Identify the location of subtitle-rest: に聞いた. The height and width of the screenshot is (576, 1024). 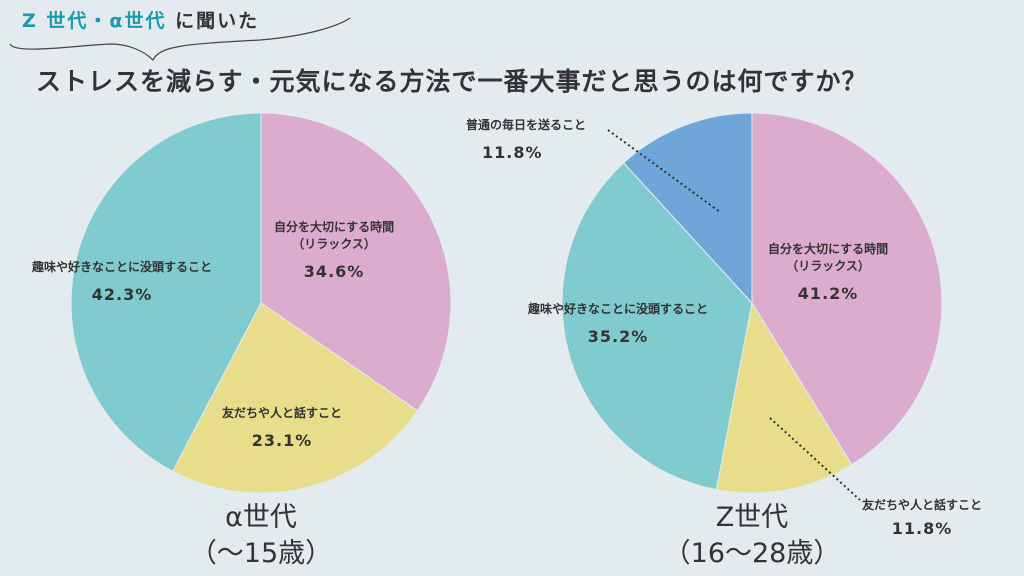
(217, 21).